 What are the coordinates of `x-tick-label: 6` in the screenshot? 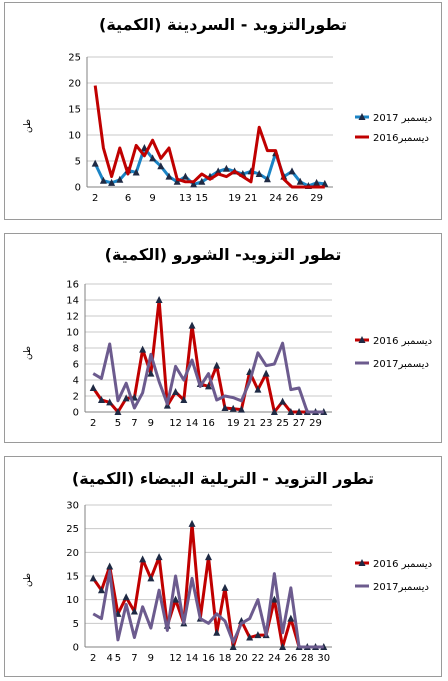 It's located at (128, 198).